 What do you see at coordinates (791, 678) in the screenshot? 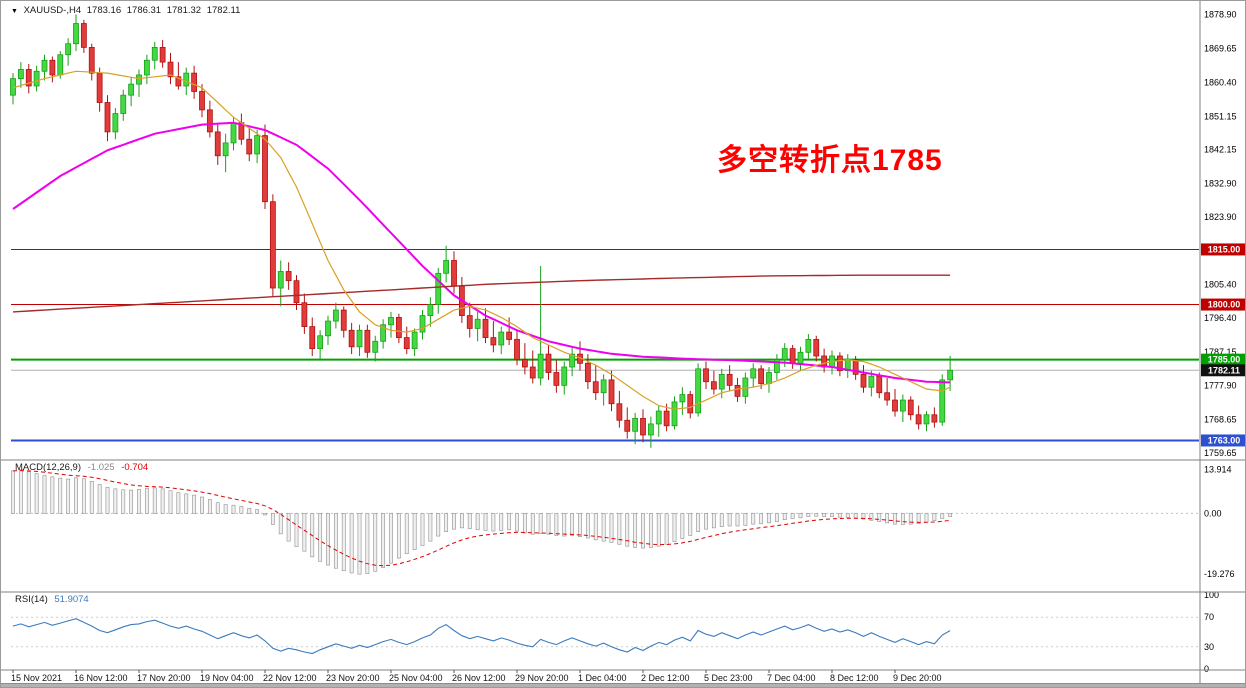
I see `svg-text: 7 Dec 04:00` at bounding box center [791, 678].